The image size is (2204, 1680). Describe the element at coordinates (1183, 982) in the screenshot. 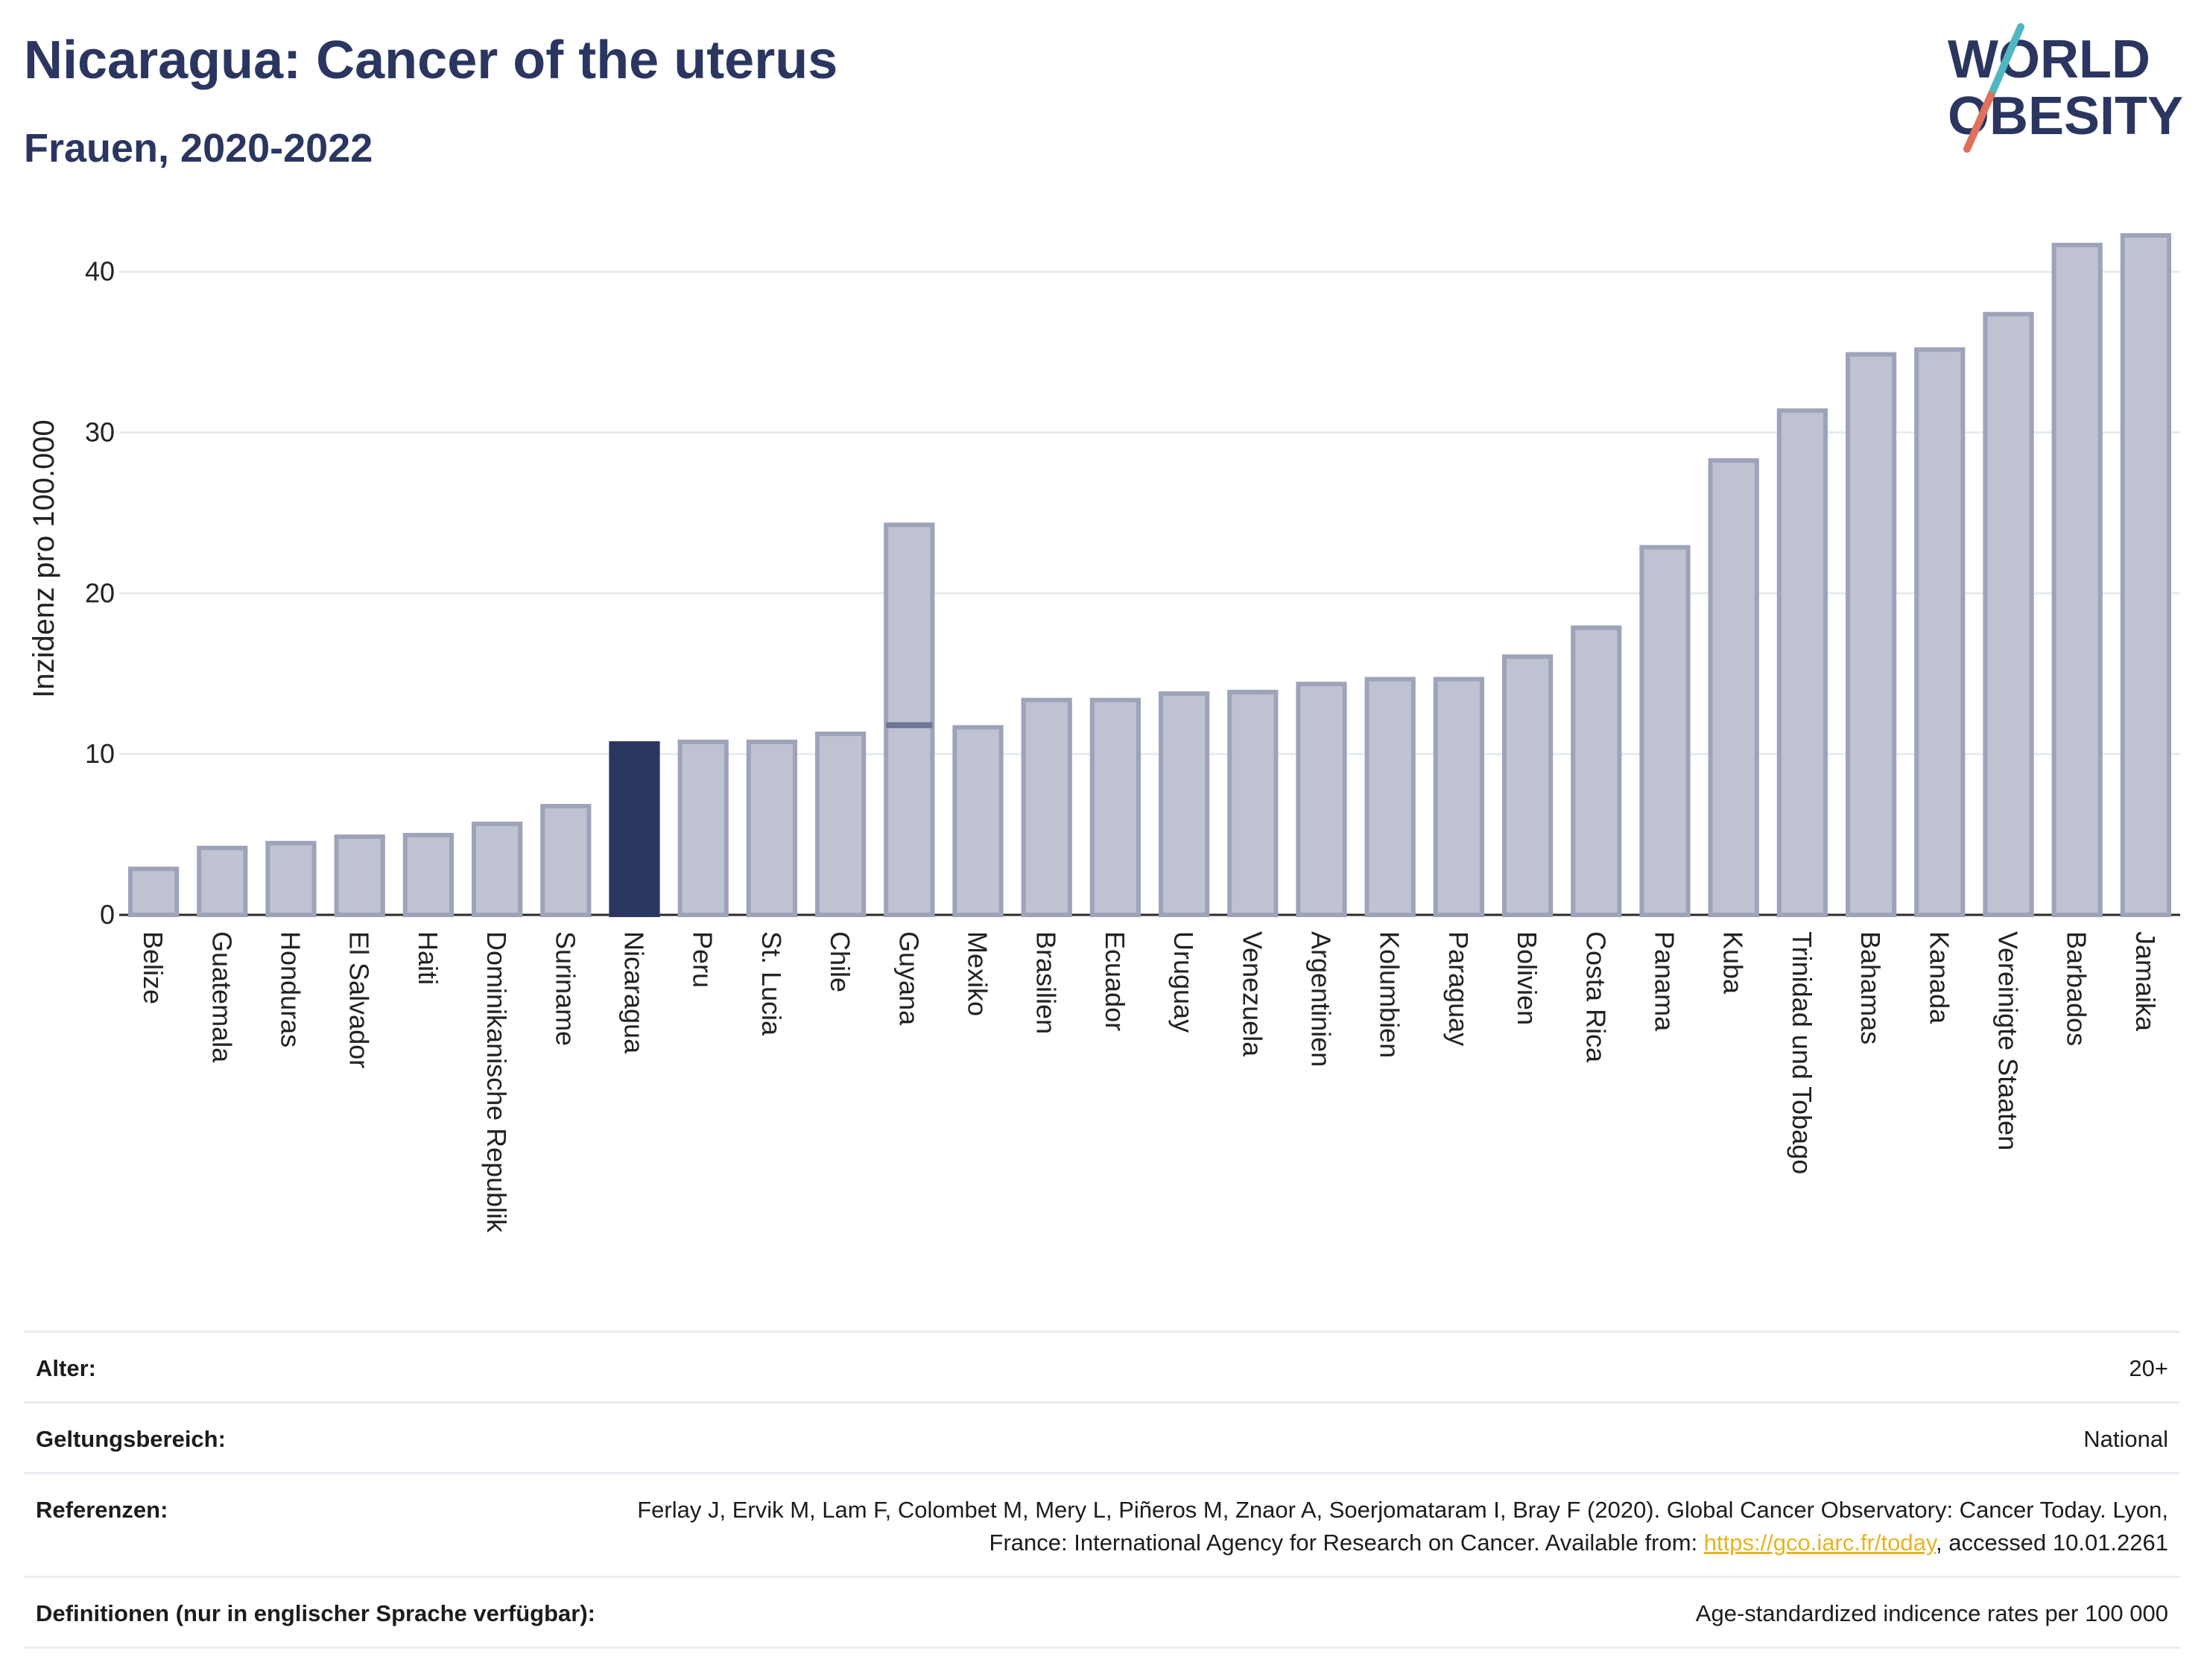

I see `x-tick-label: Uruguay` at that location.